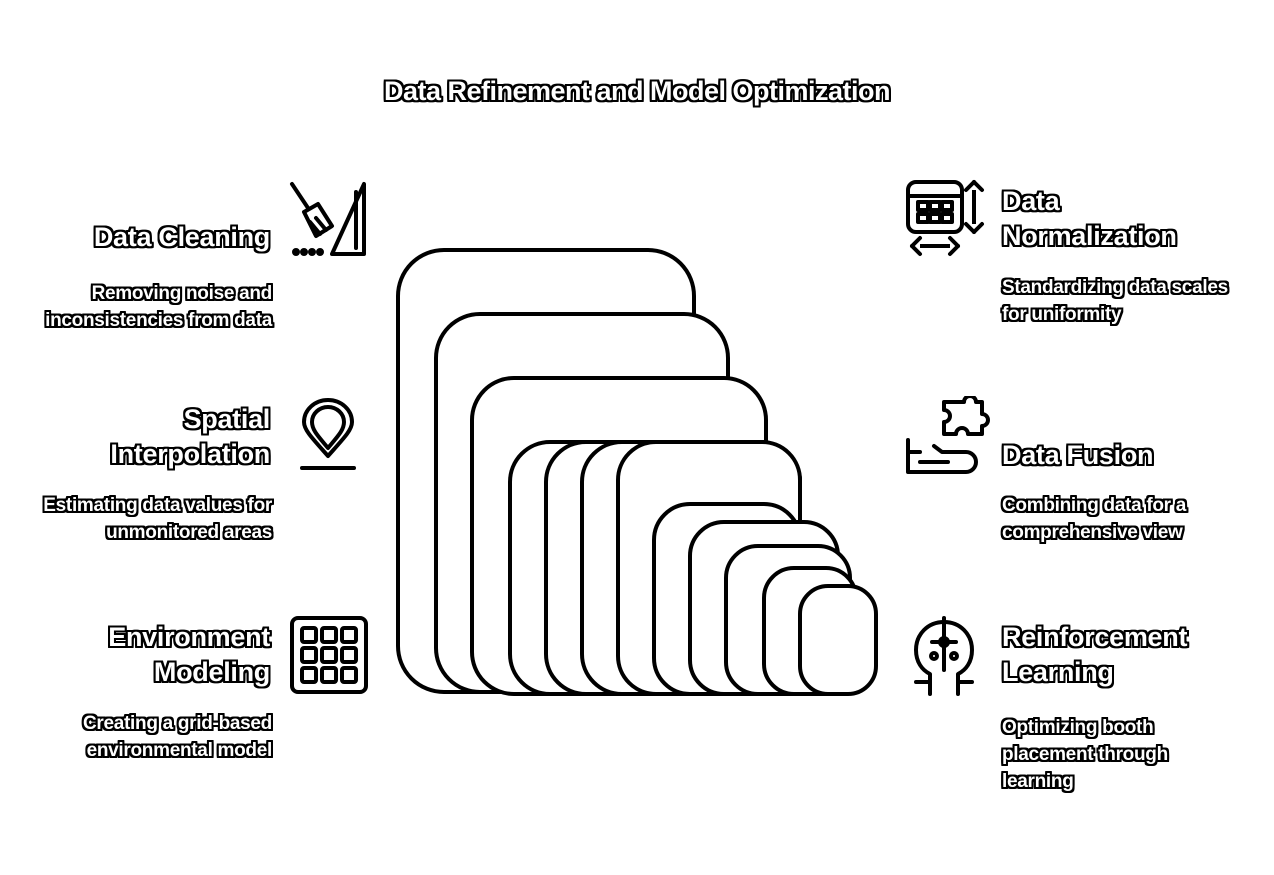 Image resolution: width=1274 pixels, height=875 pixels. I want to click on heading-reinforcement-learning: Reinforcement Learning, so click(1095, 654).